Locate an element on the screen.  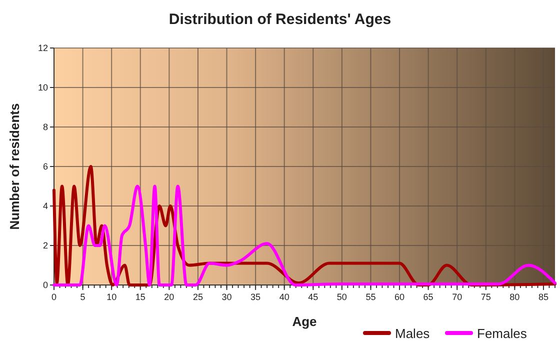
x-tick-label: 40 is located at coordinates (284, 297).